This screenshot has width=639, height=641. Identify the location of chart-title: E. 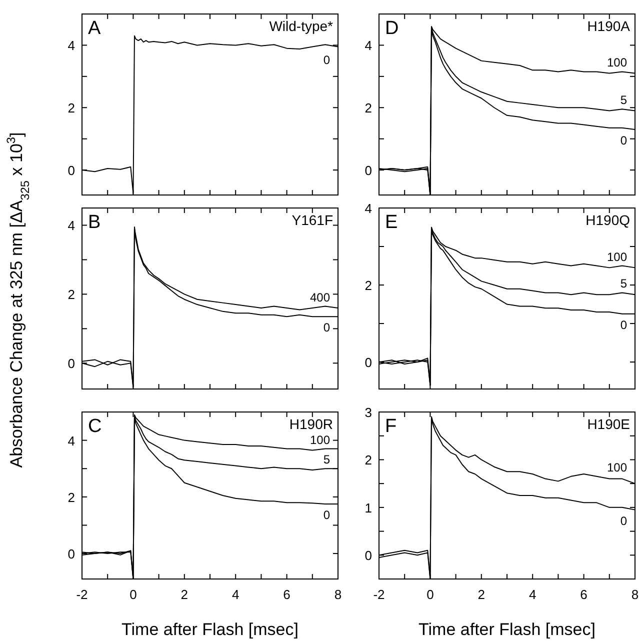
(391, 222).